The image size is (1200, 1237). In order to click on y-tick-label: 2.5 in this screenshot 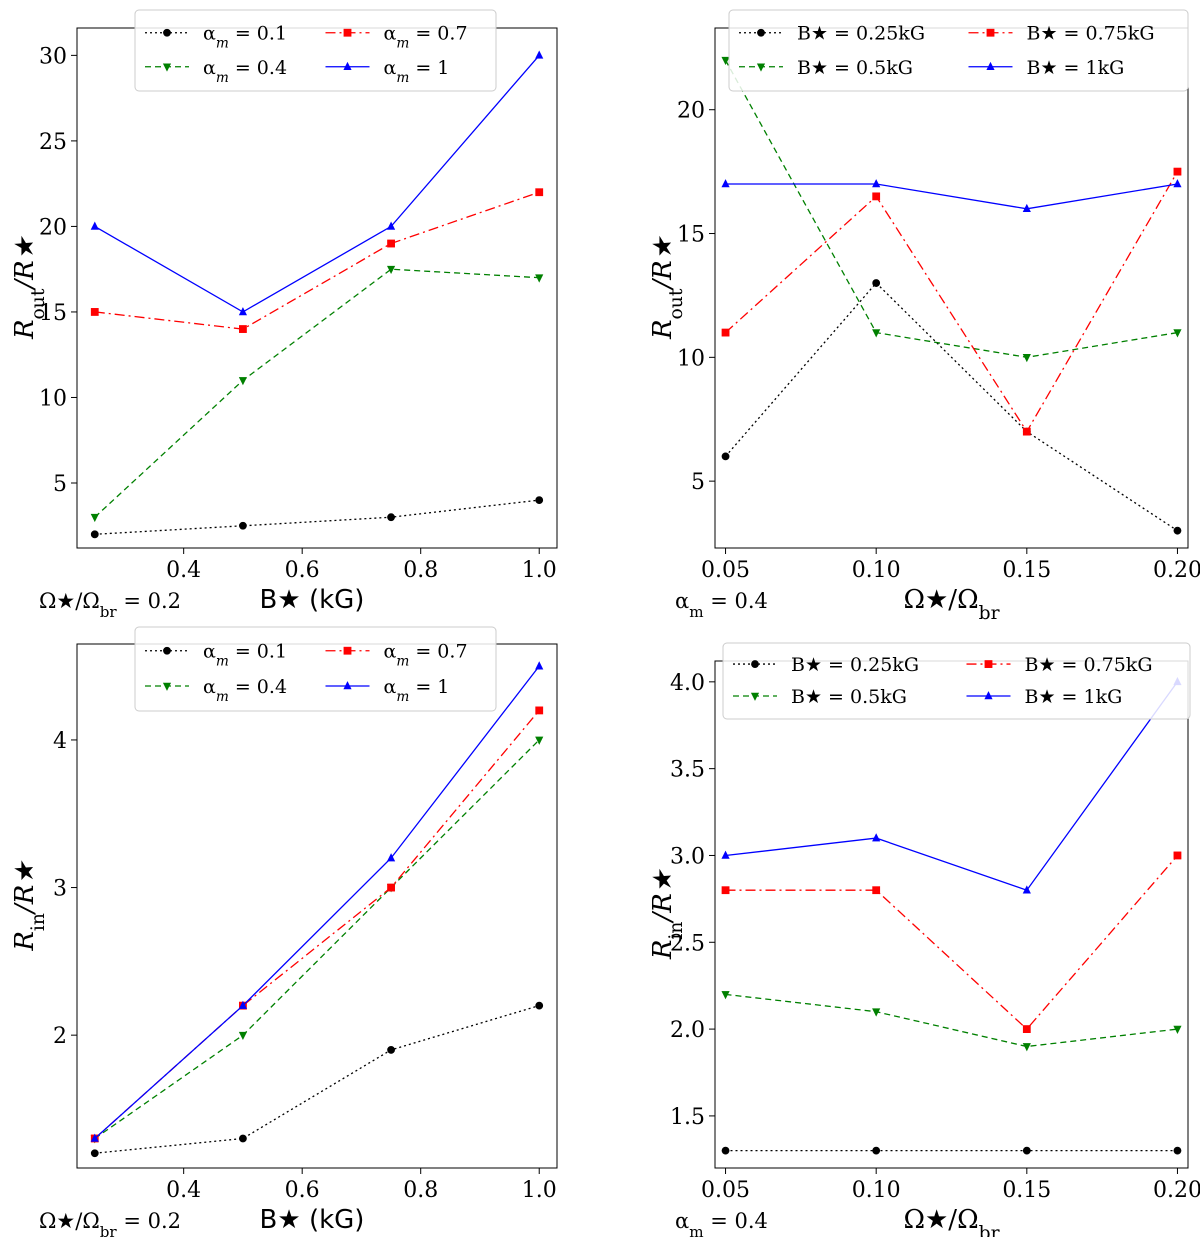, I will do `click(687, 943)`.